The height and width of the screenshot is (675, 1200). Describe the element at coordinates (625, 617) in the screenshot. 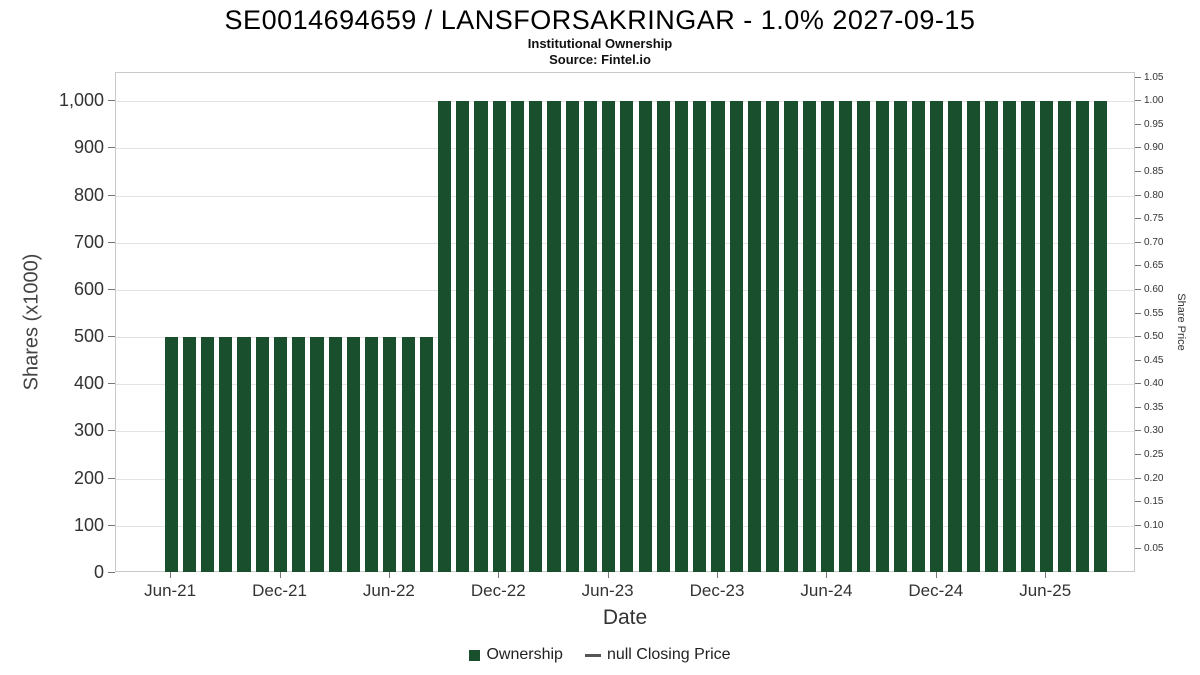

I see `x-axis-label: Date` at that location.